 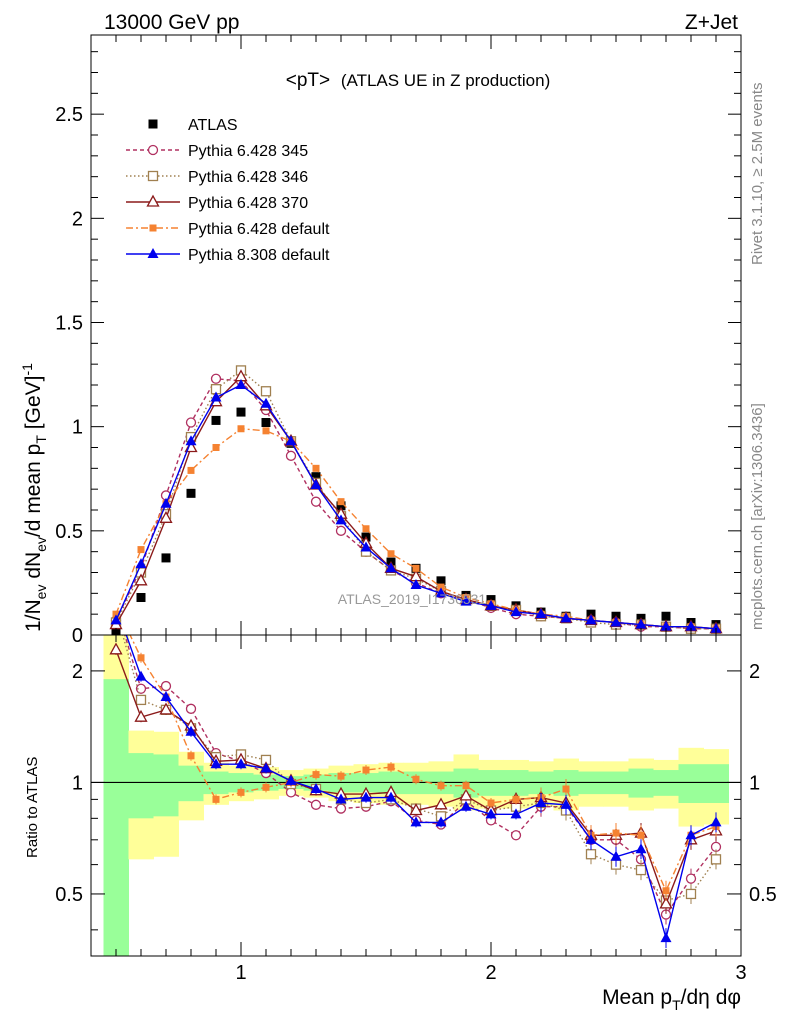 What do you see at coordinates (445, 80) in the screenshot?
I see `main-plot-title-sub: (ATLAS UE in Z production)` at bounding box center [445, 80].